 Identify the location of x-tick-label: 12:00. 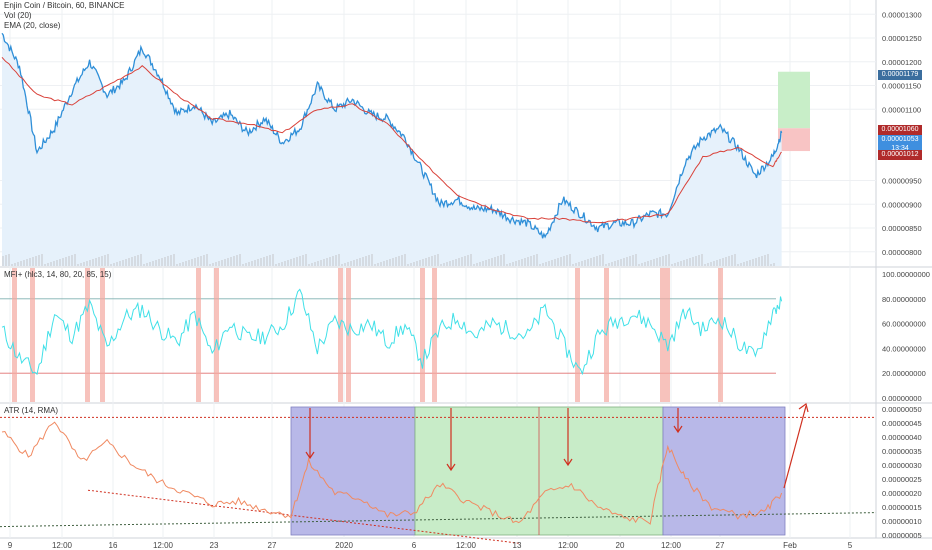
(568, 545).